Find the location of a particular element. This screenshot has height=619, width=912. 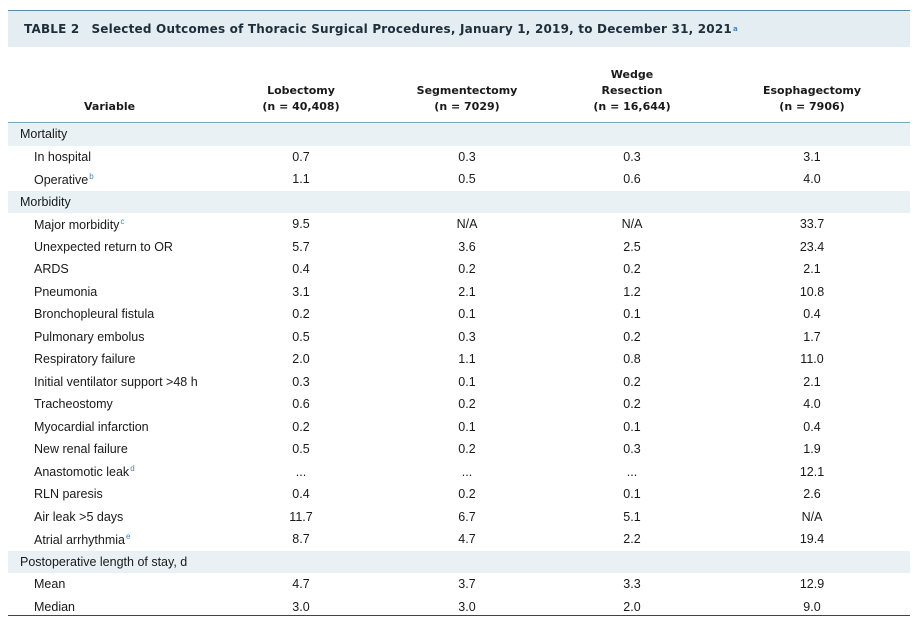

table-row: Air leak >5 days 11.7 6.7 5.1 N/A is located at coordinates (459, 517).